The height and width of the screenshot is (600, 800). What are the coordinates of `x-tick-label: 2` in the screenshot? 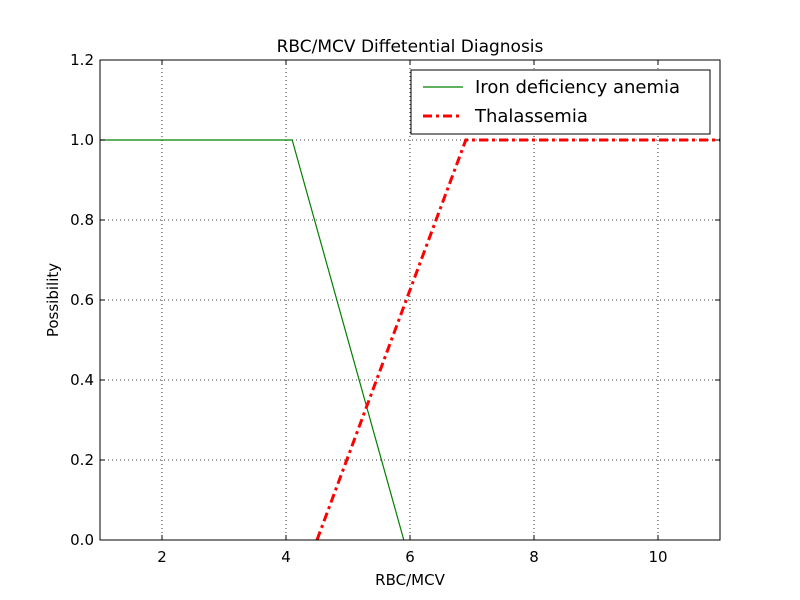 It's located at (162, 557).